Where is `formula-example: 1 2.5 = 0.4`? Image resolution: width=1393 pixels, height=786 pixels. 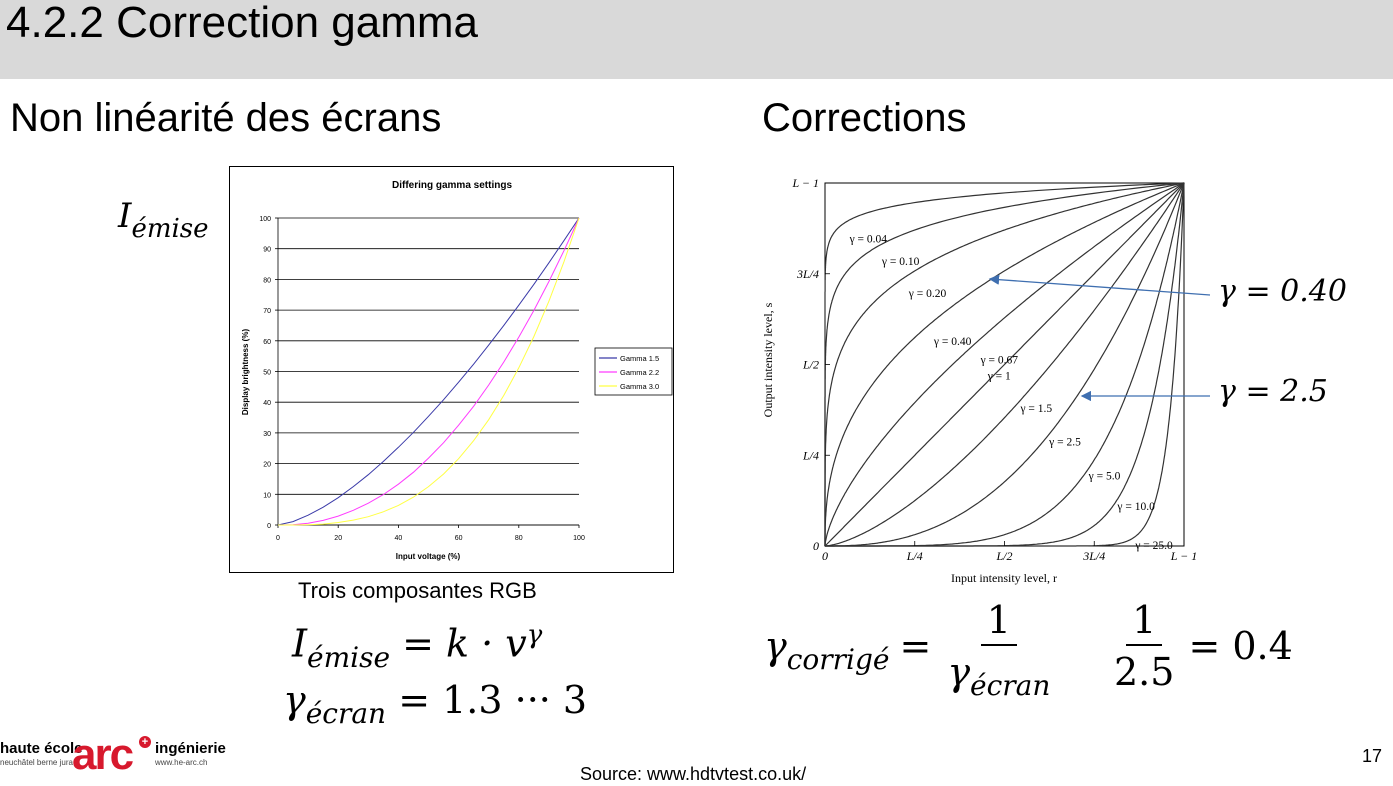
formula-example: 1 2.5 = 0.4 is located at coordinates (1200, 646).